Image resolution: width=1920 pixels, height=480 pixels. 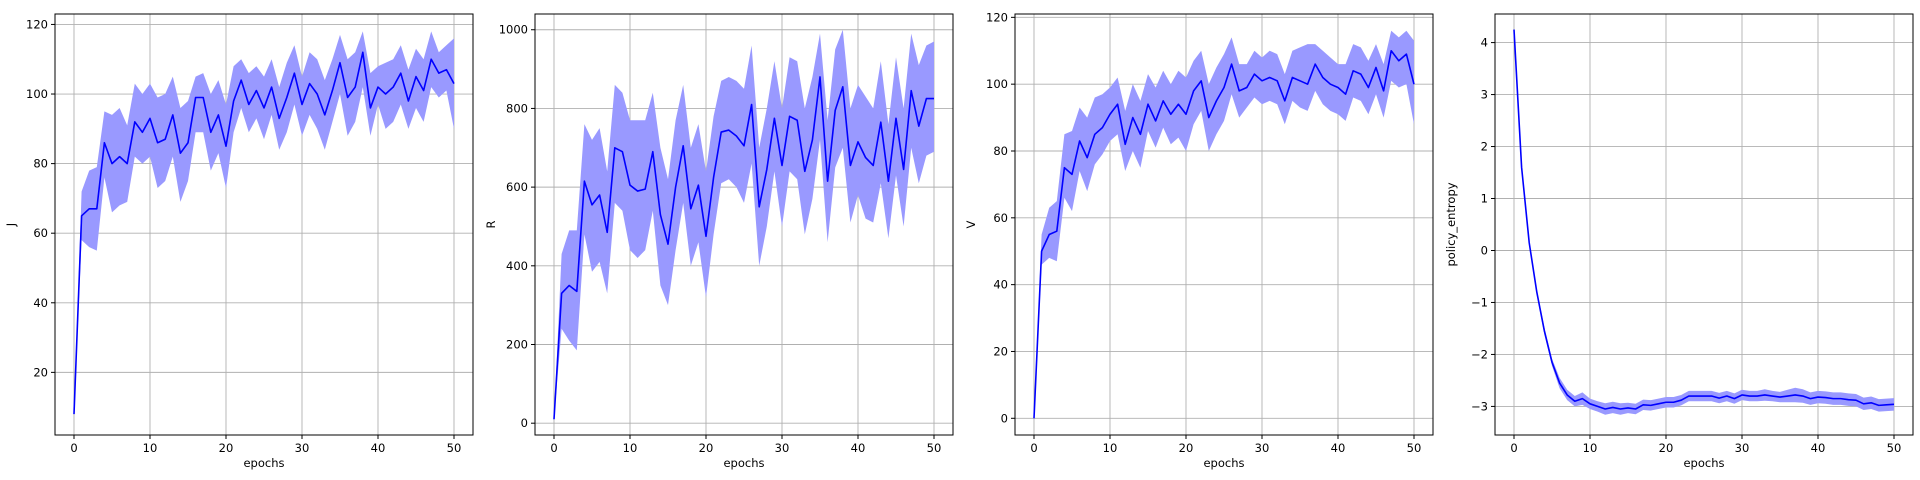 I want to click on y-tick-label: −2, so click(x=1479, y=354).